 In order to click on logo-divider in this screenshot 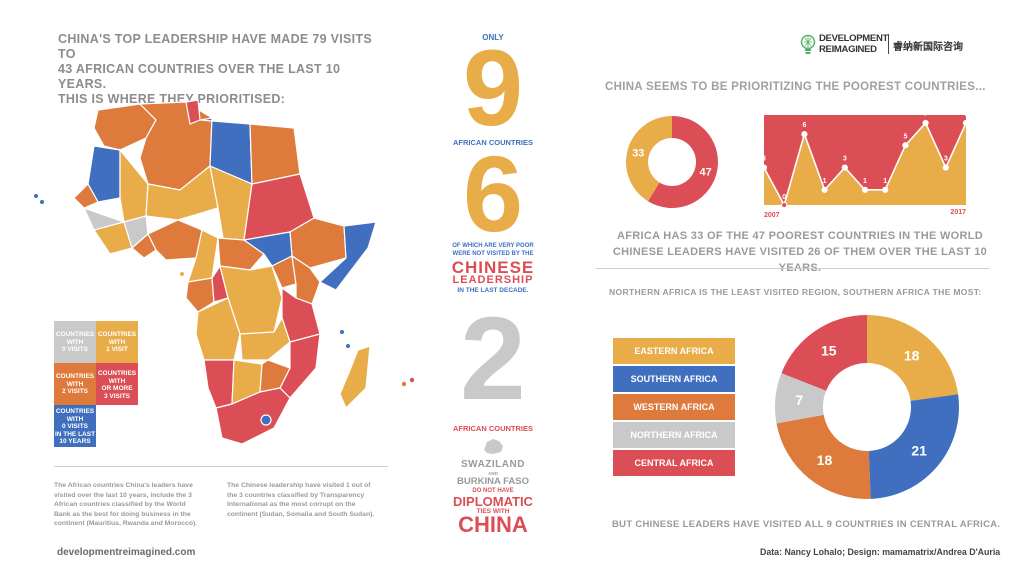, I will do `click(888, 44)`.